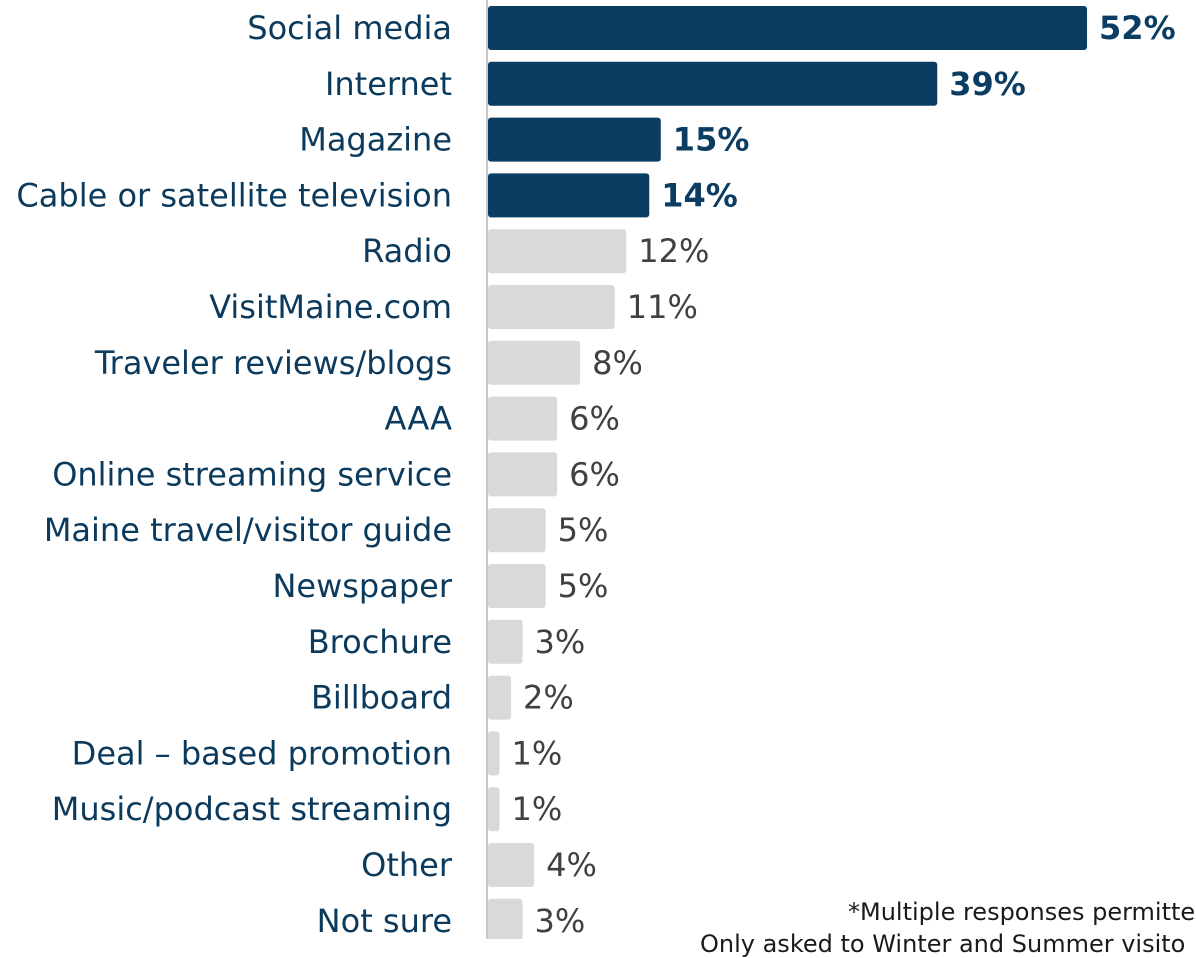 Image resolution: width=1196 pixels, height=958 pixels. Describe the element at coordinates (407, 865) in the screenshot. I see `category-label: Other` at that location.